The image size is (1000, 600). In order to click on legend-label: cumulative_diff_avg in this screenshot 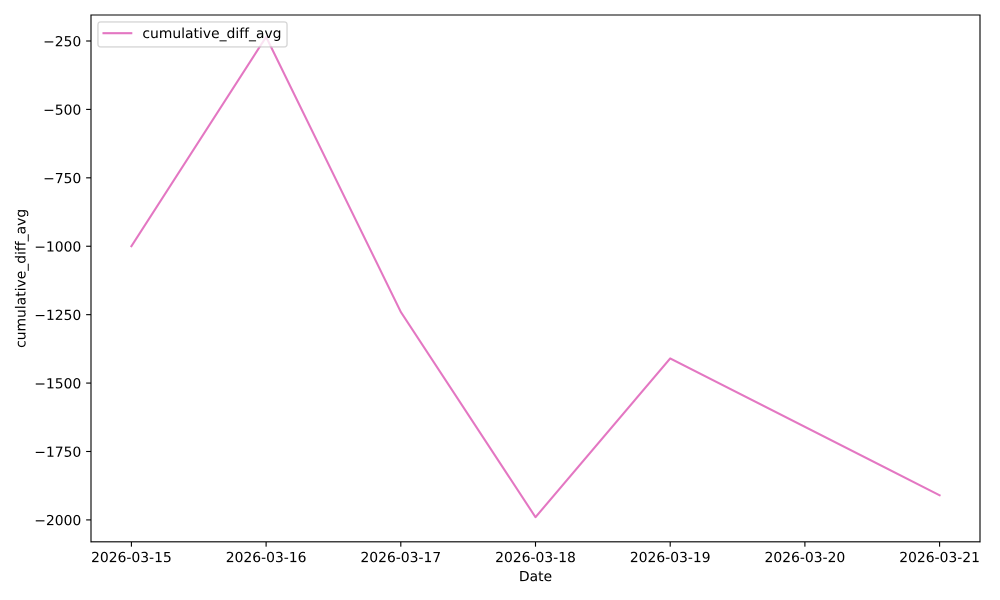, I will do `click(211, 35)`.